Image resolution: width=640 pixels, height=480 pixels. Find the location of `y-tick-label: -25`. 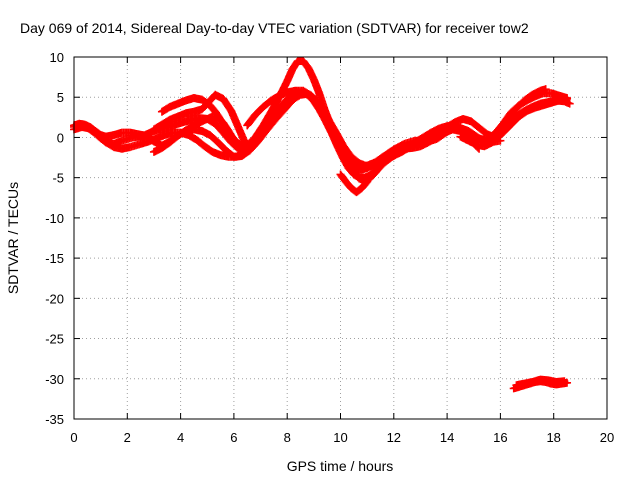

y-tick-label: -25 is located at coordinates (54, 339).